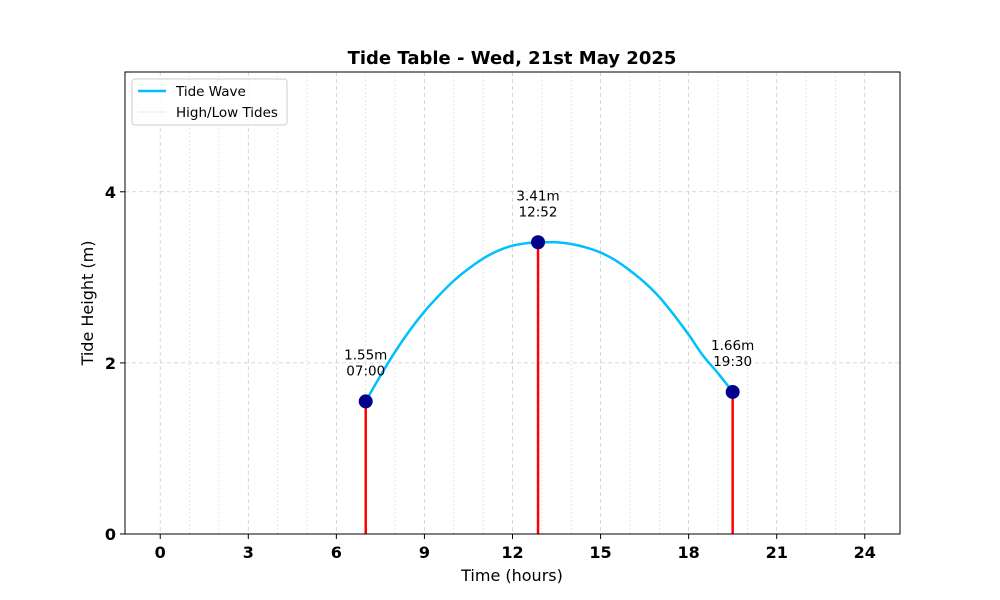  Describe the element at coordinates (365, 371) in the screenshot. I see `tide-time-label: 07:00` at that location.